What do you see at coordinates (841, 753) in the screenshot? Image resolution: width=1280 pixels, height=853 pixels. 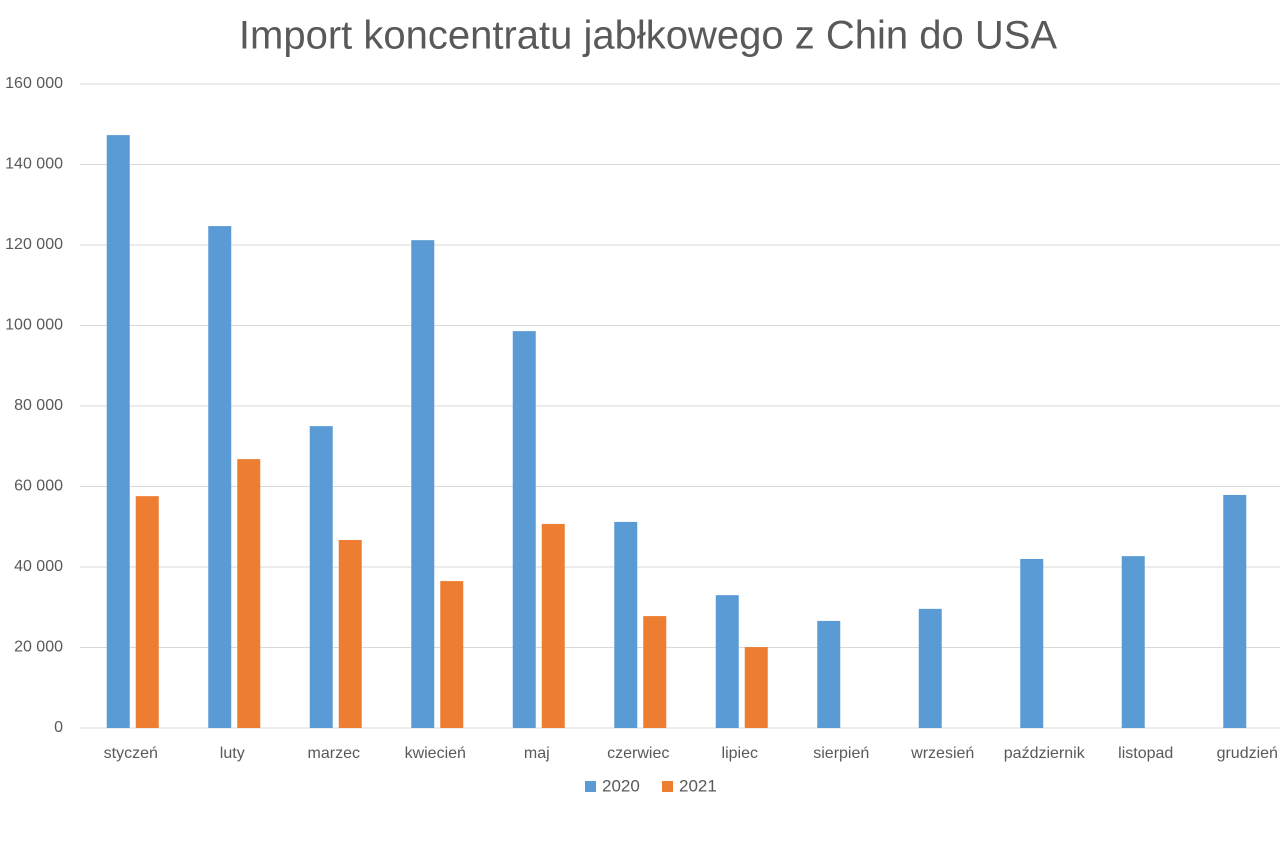 I see `x-tick-label: sierpień` at bounding box center [841, 753].